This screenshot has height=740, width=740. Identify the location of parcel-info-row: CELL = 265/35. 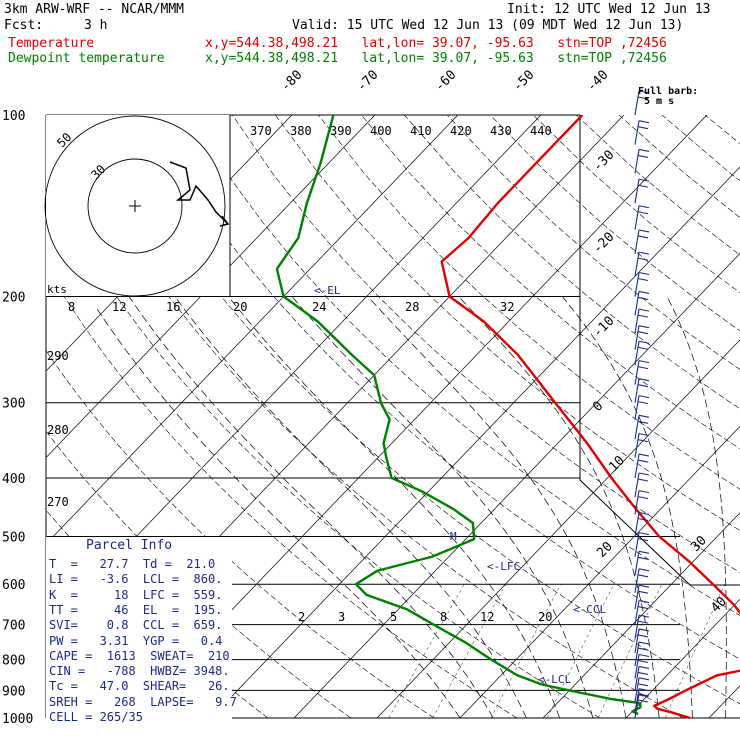
(96, 717).